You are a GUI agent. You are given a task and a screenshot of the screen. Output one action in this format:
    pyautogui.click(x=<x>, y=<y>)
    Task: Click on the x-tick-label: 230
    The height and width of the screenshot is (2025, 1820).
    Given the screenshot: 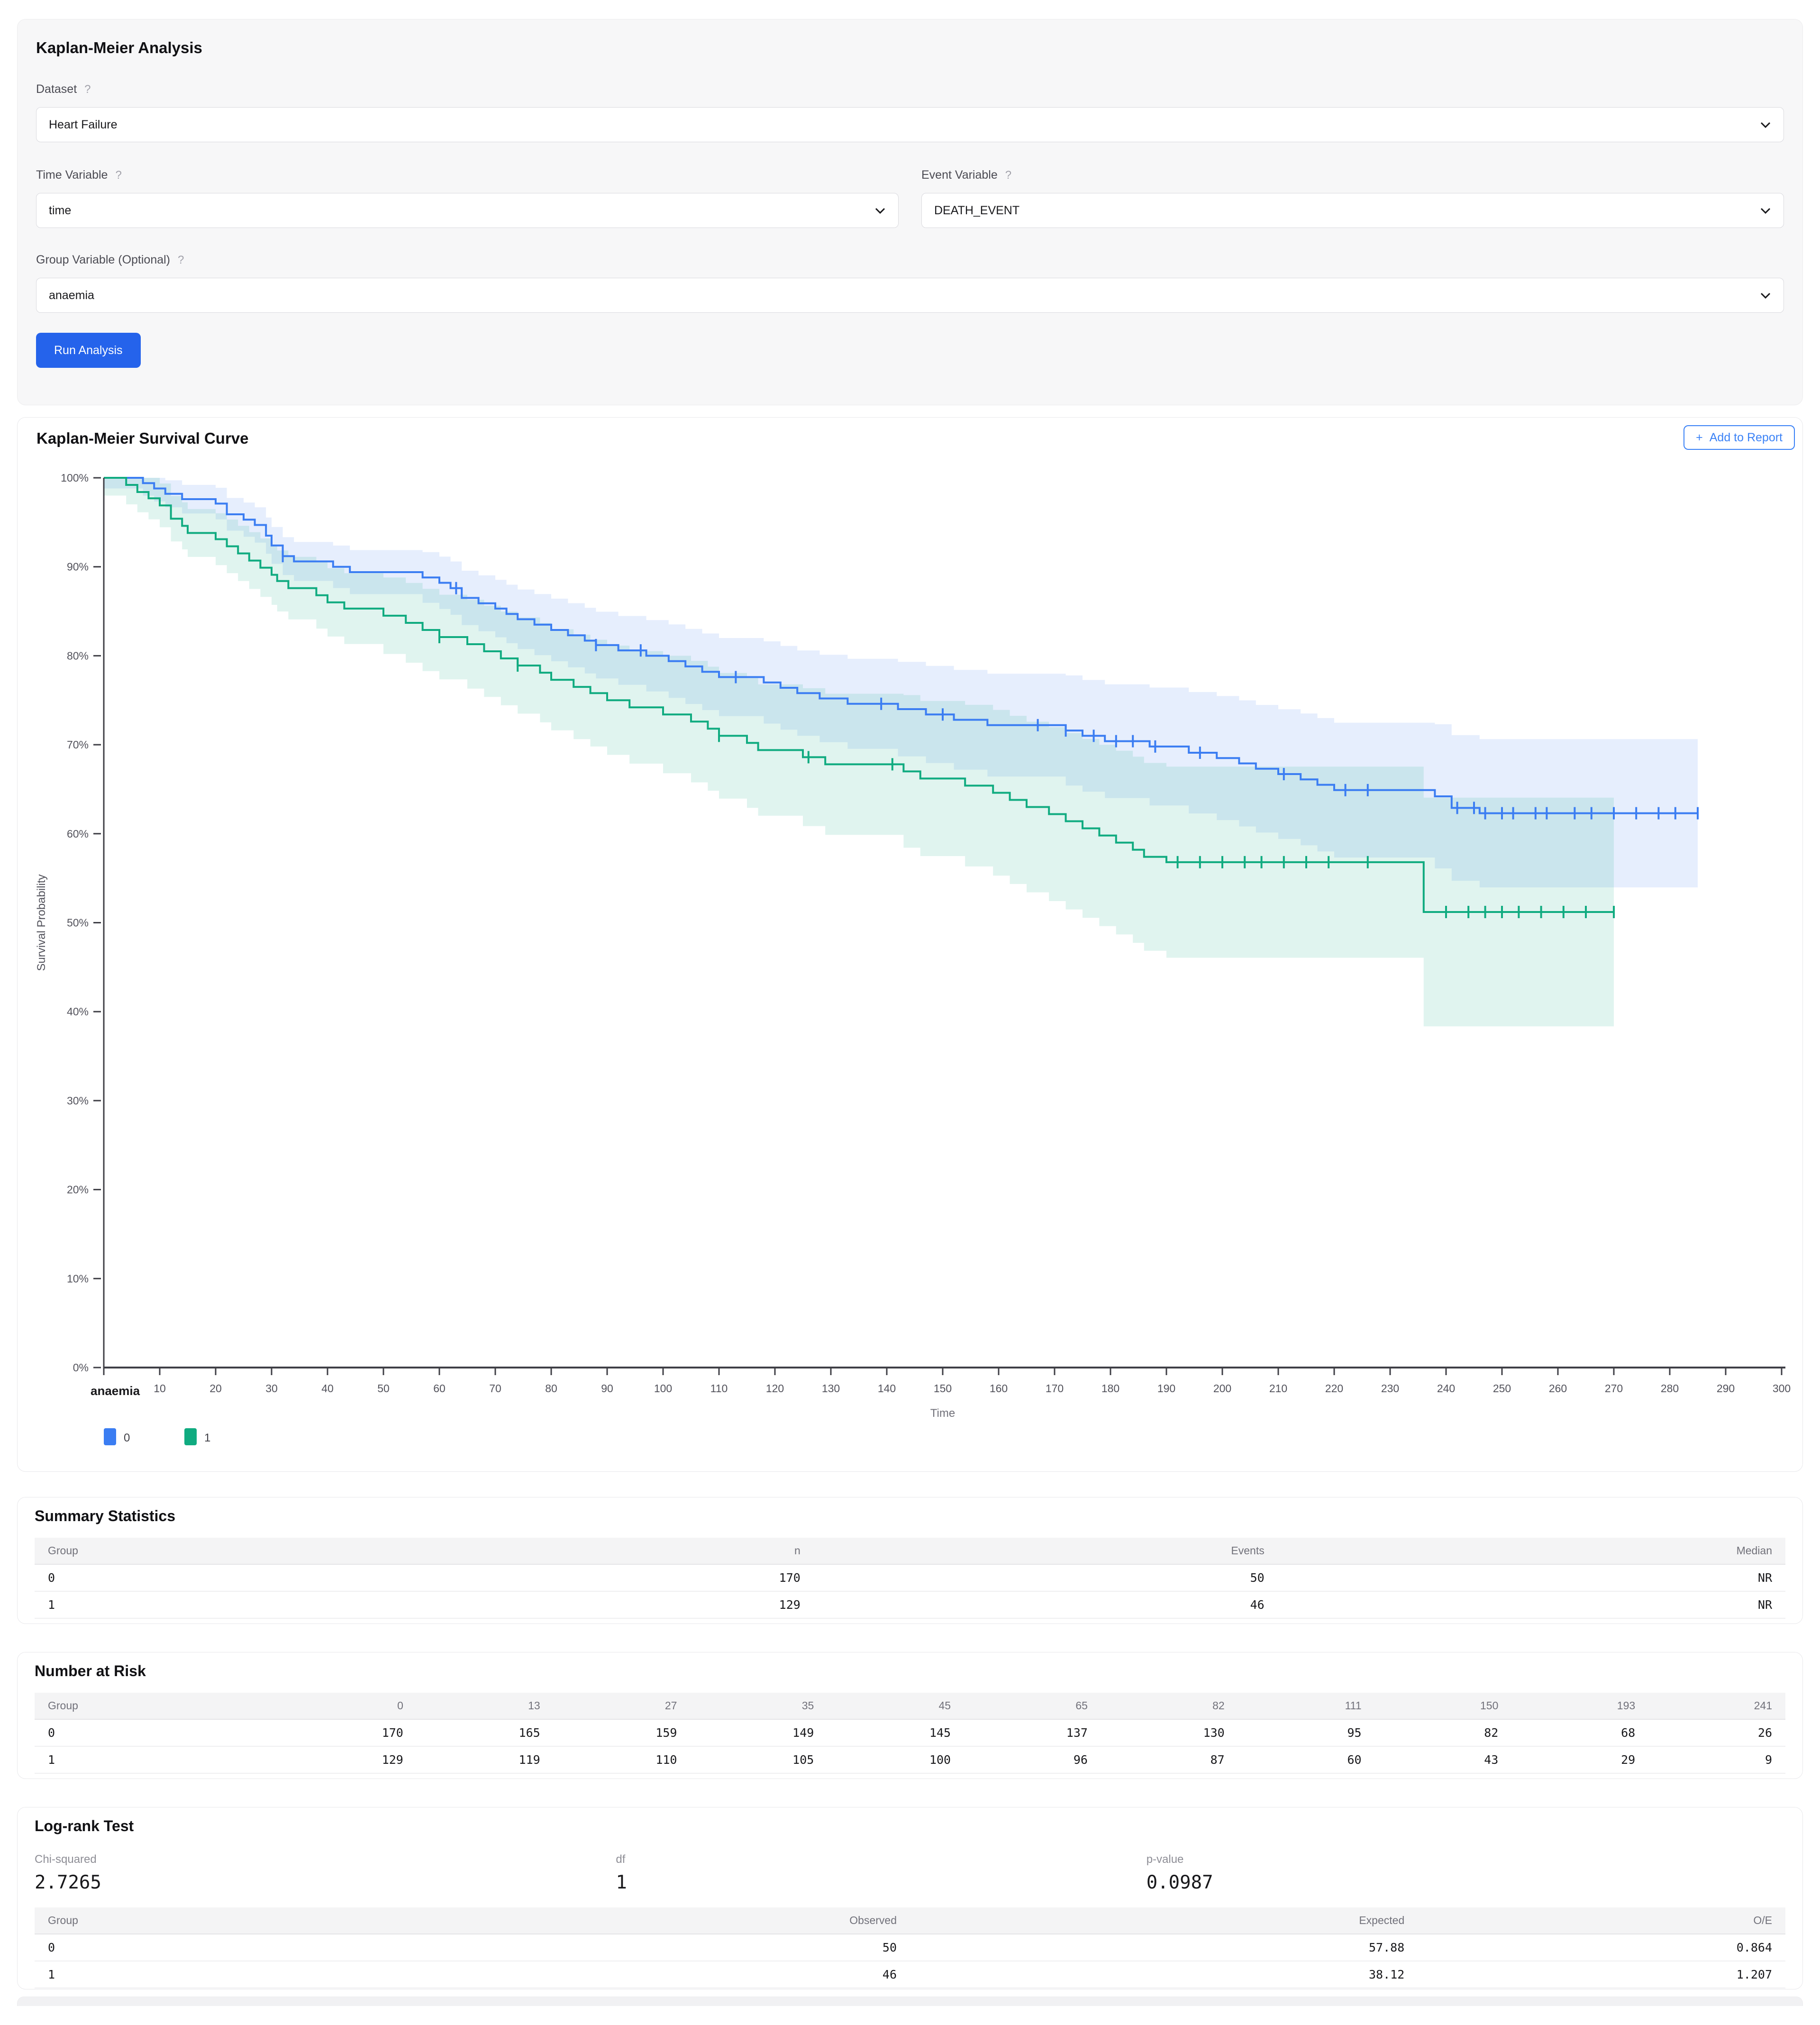 What is the action you would take?
    pyautogui.click(x=1390, y=1388)
    